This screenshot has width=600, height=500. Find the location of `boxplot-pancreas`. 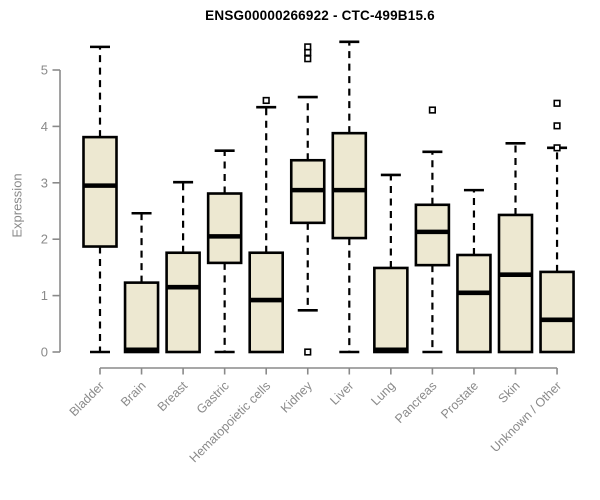

boxplot-pancreas is located at coordinates (432, 230).